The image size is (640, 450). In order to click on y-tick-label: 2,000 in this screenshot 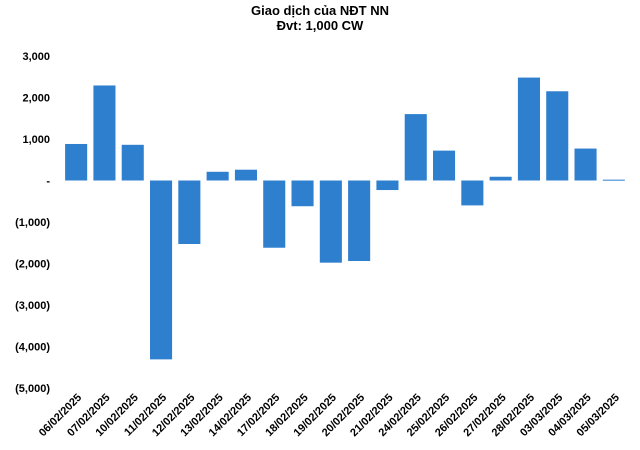, I will do `click(36, 99)`.